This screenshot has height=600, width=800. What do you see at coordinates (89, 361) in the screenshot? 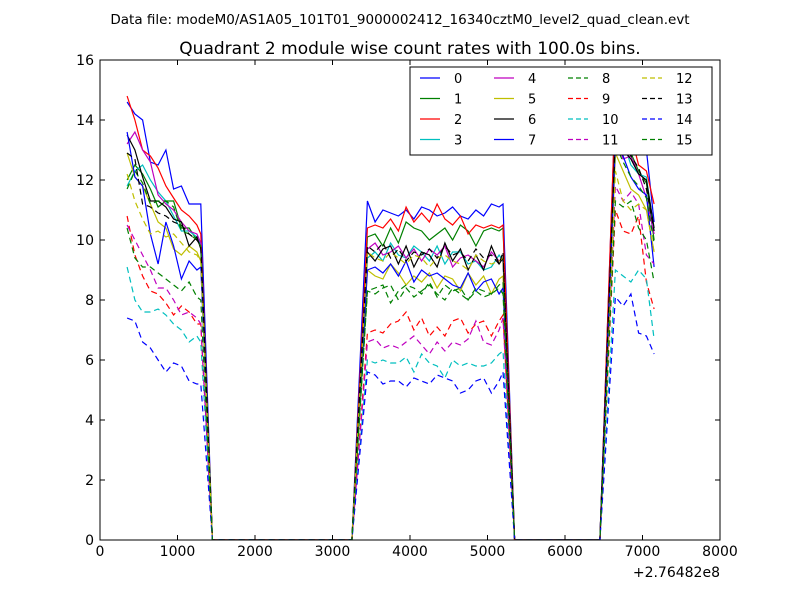
I see `y-tick-label: 6` at bounding box center [89, 361].